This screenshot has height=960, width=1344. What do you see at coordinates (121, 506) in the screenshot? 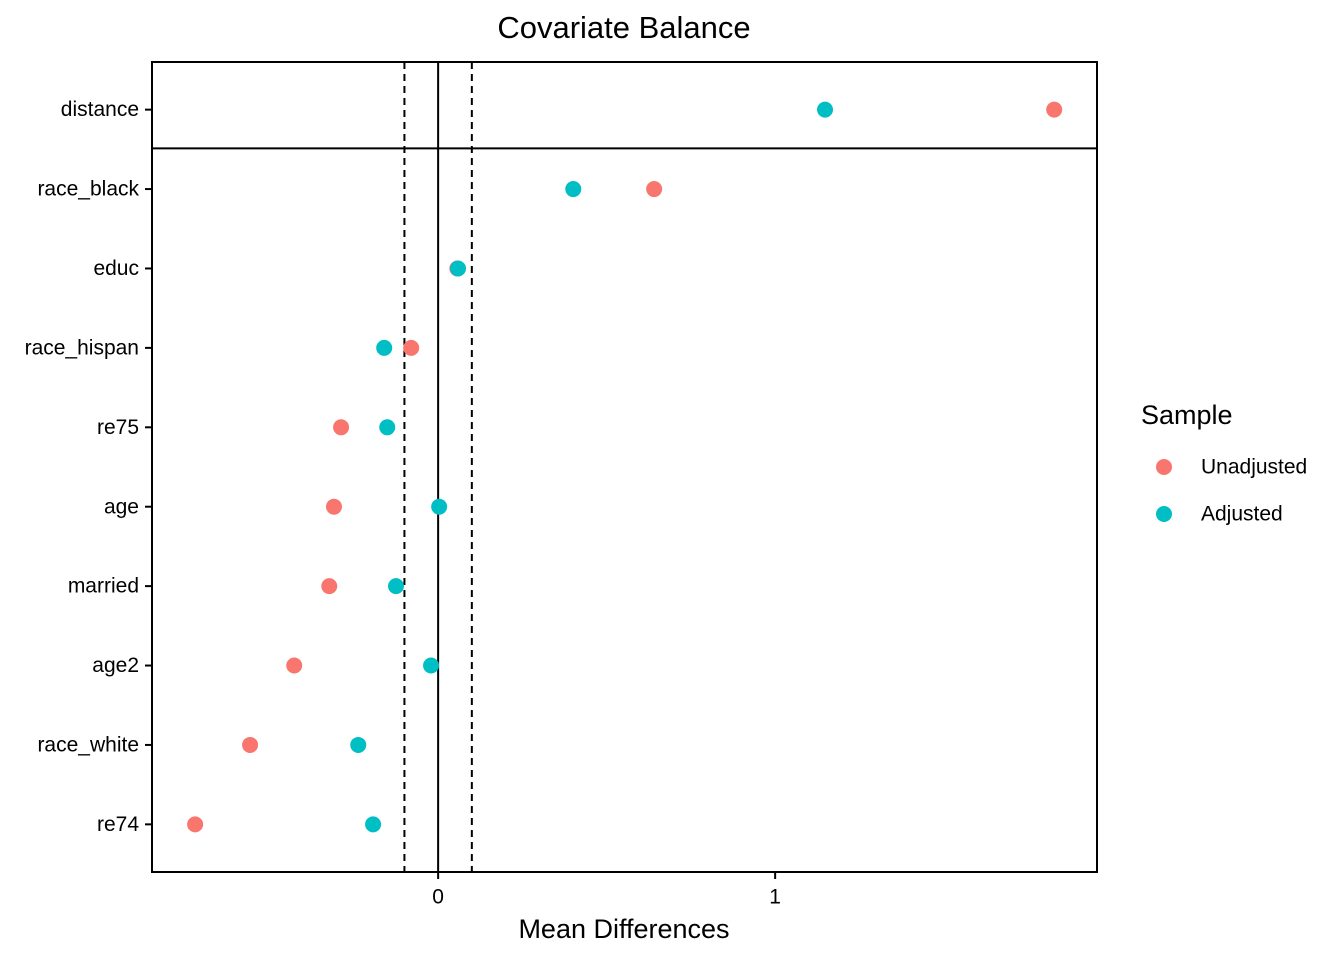
I see `y-tick-label: age` at bounding box center [121, 506].